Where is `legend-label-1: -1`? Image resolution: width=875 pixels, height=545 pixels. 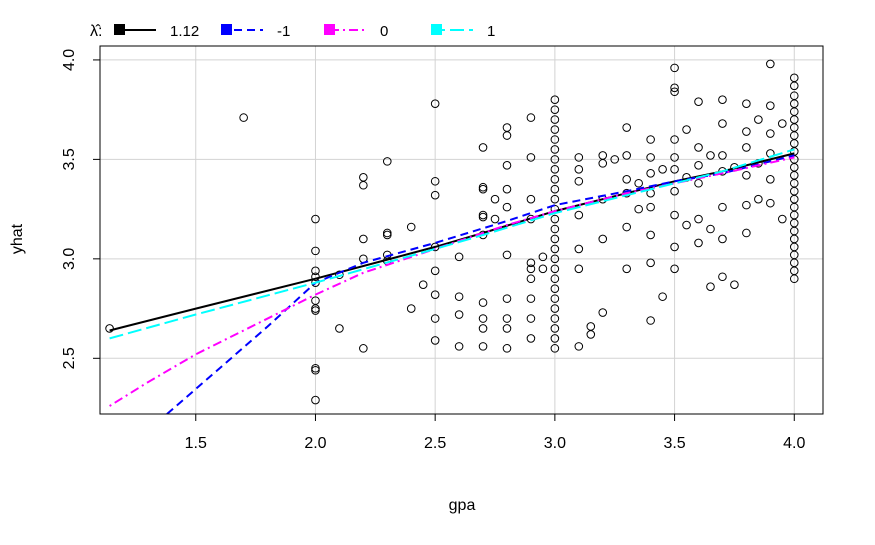 legend-label-1: -1 is located at coordinates (283, 31).